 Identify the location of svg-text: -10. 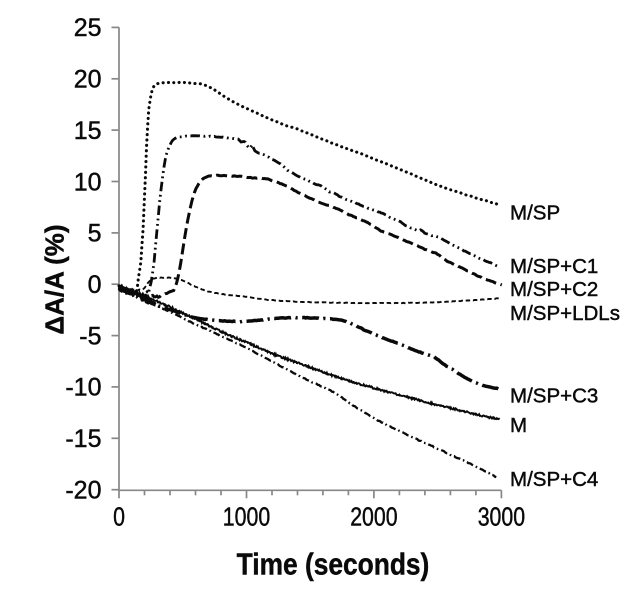
(83, 388).